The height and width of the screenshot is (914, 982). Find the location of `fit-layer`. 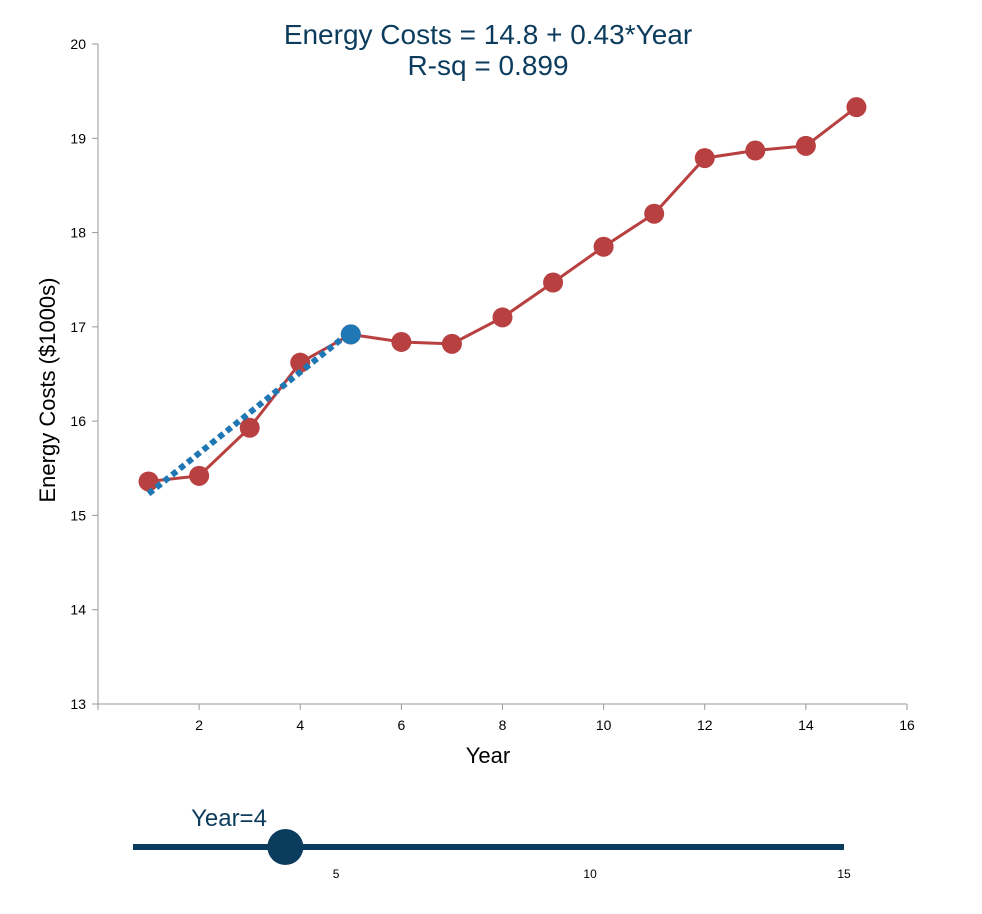

fit-layer is located at coordinates (249, 413).